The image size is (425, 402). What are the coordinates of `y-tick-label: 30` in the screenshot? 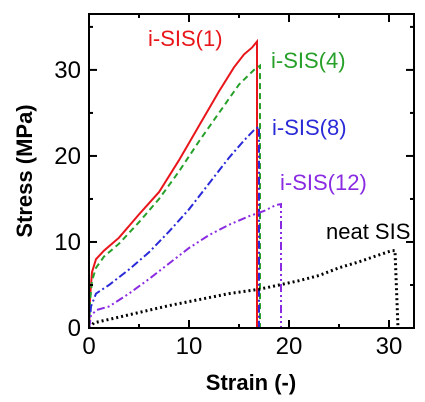 It's located at (67, 70).